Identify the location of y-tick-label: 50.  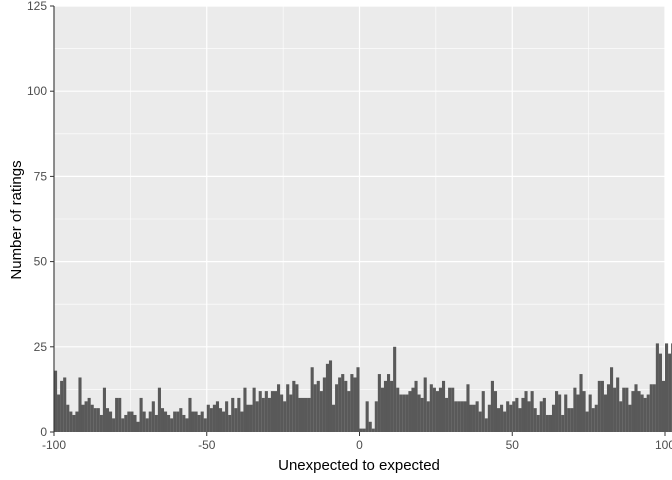
(41, 262).